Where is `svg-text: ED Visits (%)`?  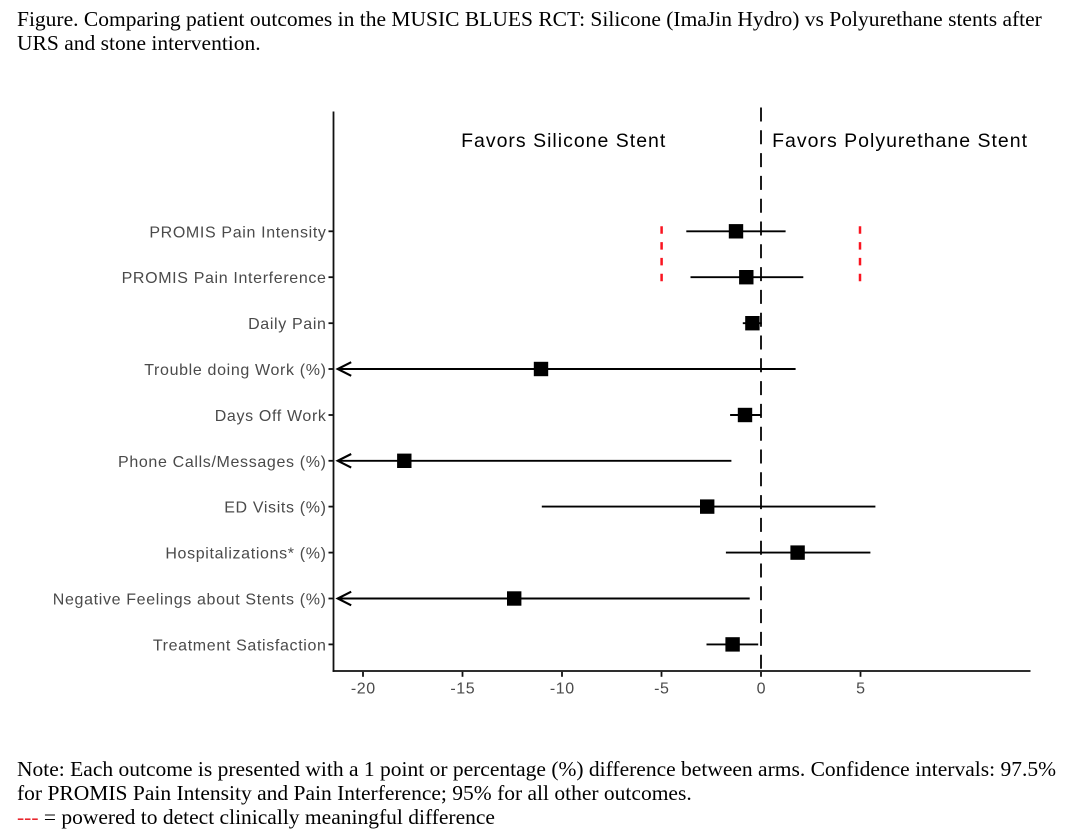
svg-text: ED Visits (%) is located at coordinates (275, 508).